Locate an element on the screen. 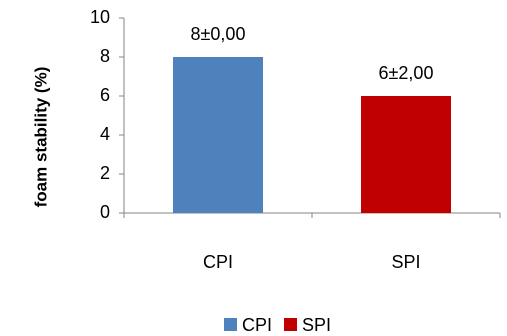 This screenshot has height=336, width=507. y-tick-label: 10 is located at coordinates (100, 17).